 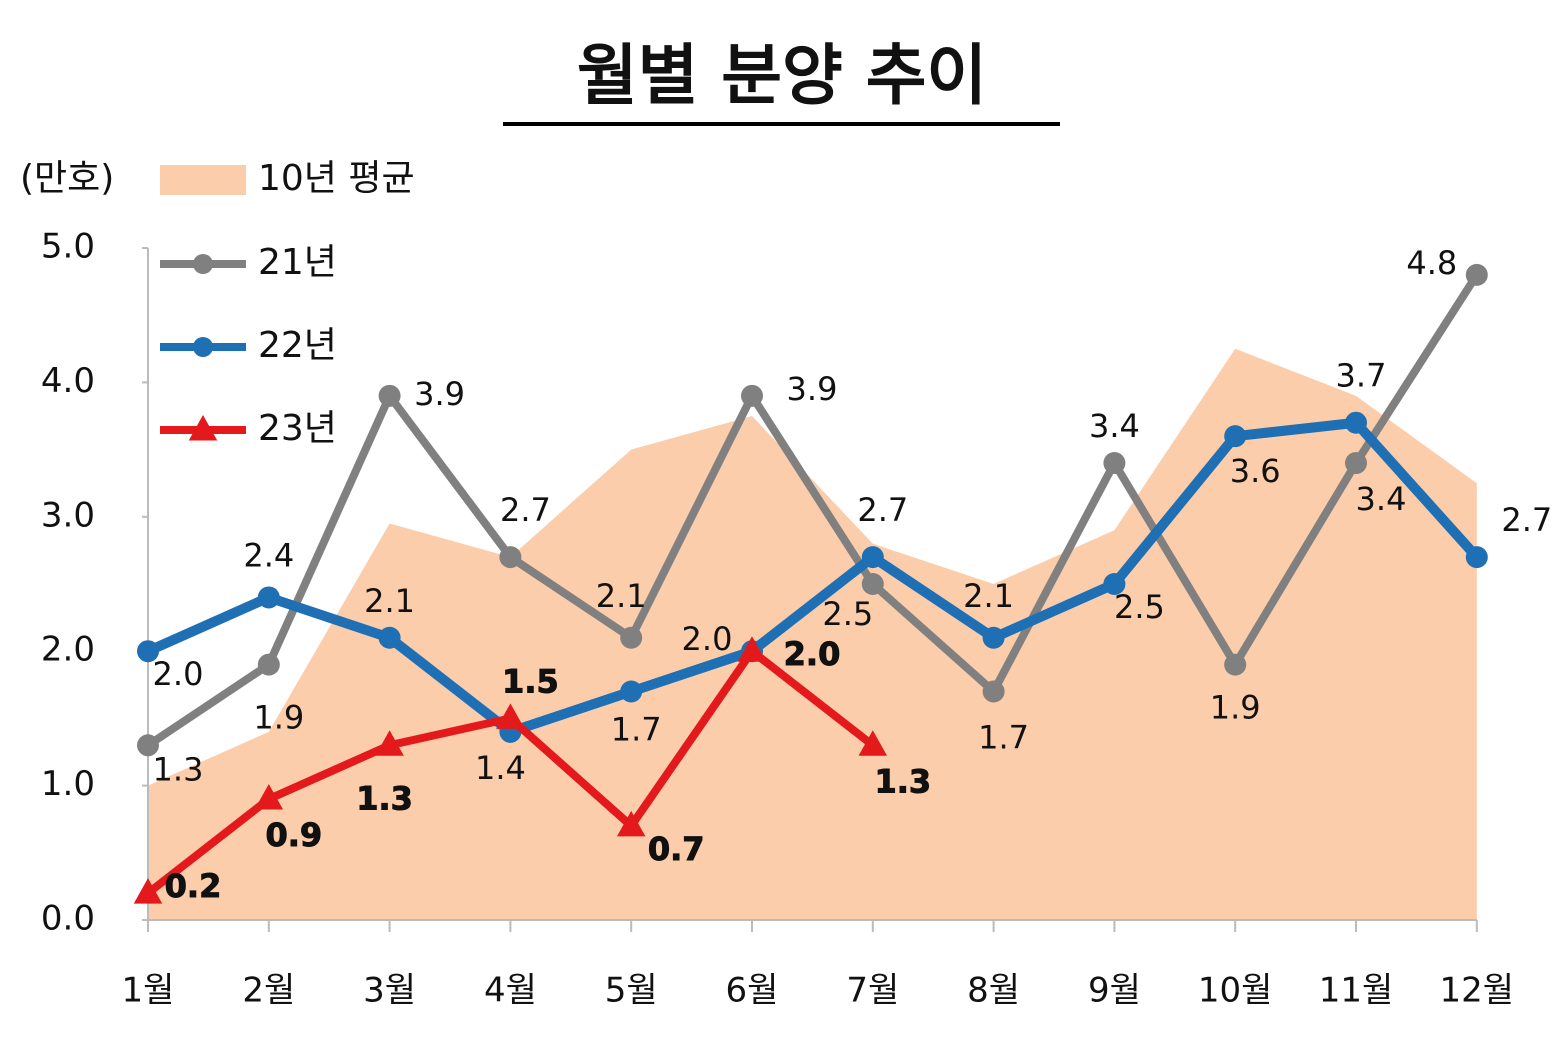 What do you see at coordinates (203, 180) in the screenshot?
I see `legend-swatch` at bounding box center [203, 180].